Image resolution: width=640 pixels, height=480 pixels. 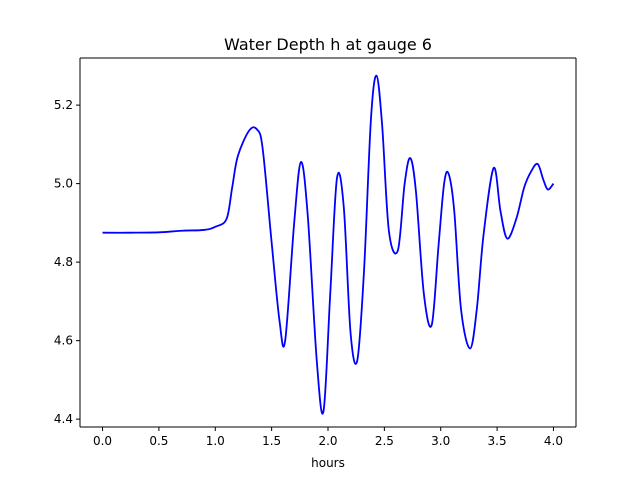 I want to click on x-tick-label: 1.5, so click(x=271, y=441).